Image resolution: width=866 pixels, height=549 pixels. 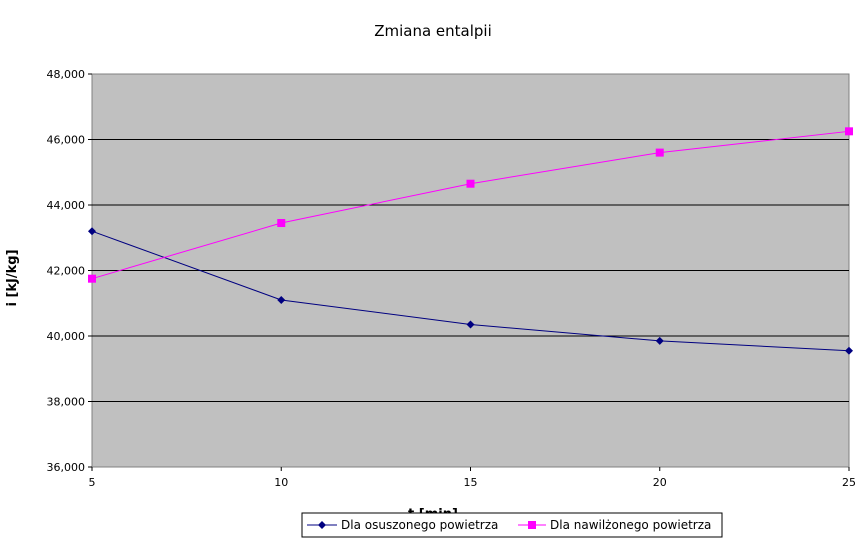 What do you see at coordinates (66, 467) in the screenshot?
I see `y-tick-label: 36,000` at bounding box center [66, 467].